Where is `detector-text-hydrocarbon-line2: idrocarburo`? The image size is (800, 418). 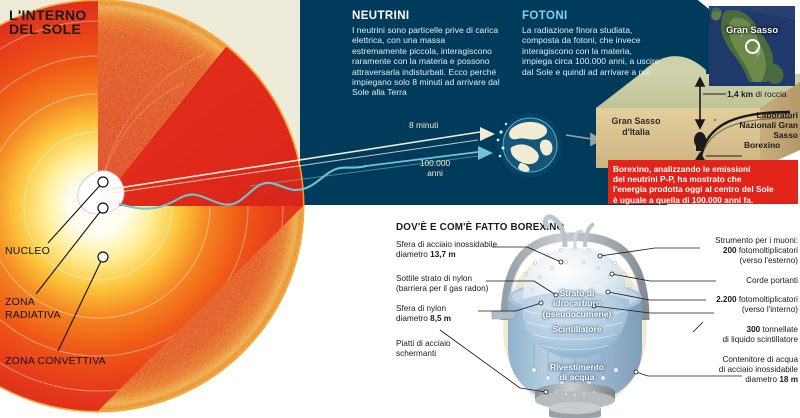
detector-text-hydrocarbon-line2: idrocarburo is located at coordinates (577, 303).